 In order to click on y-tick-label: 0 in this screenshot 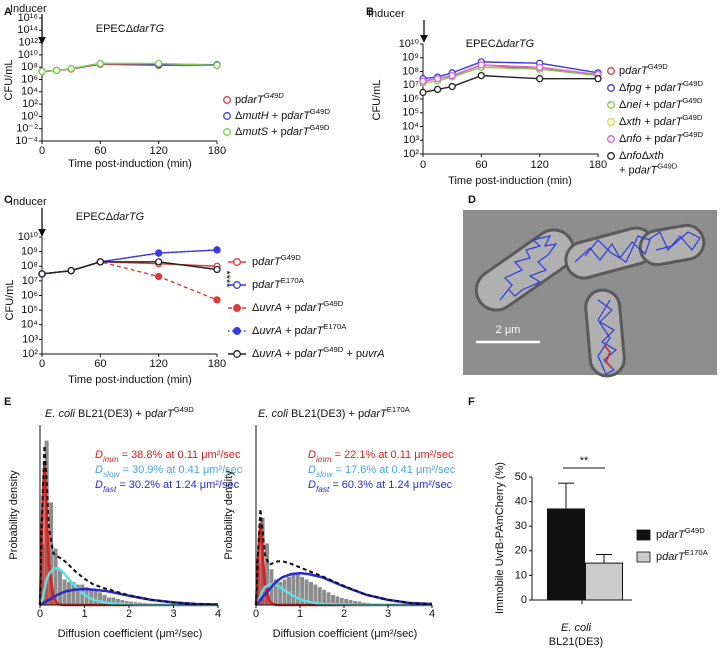, I will do `click(524, 600)`.